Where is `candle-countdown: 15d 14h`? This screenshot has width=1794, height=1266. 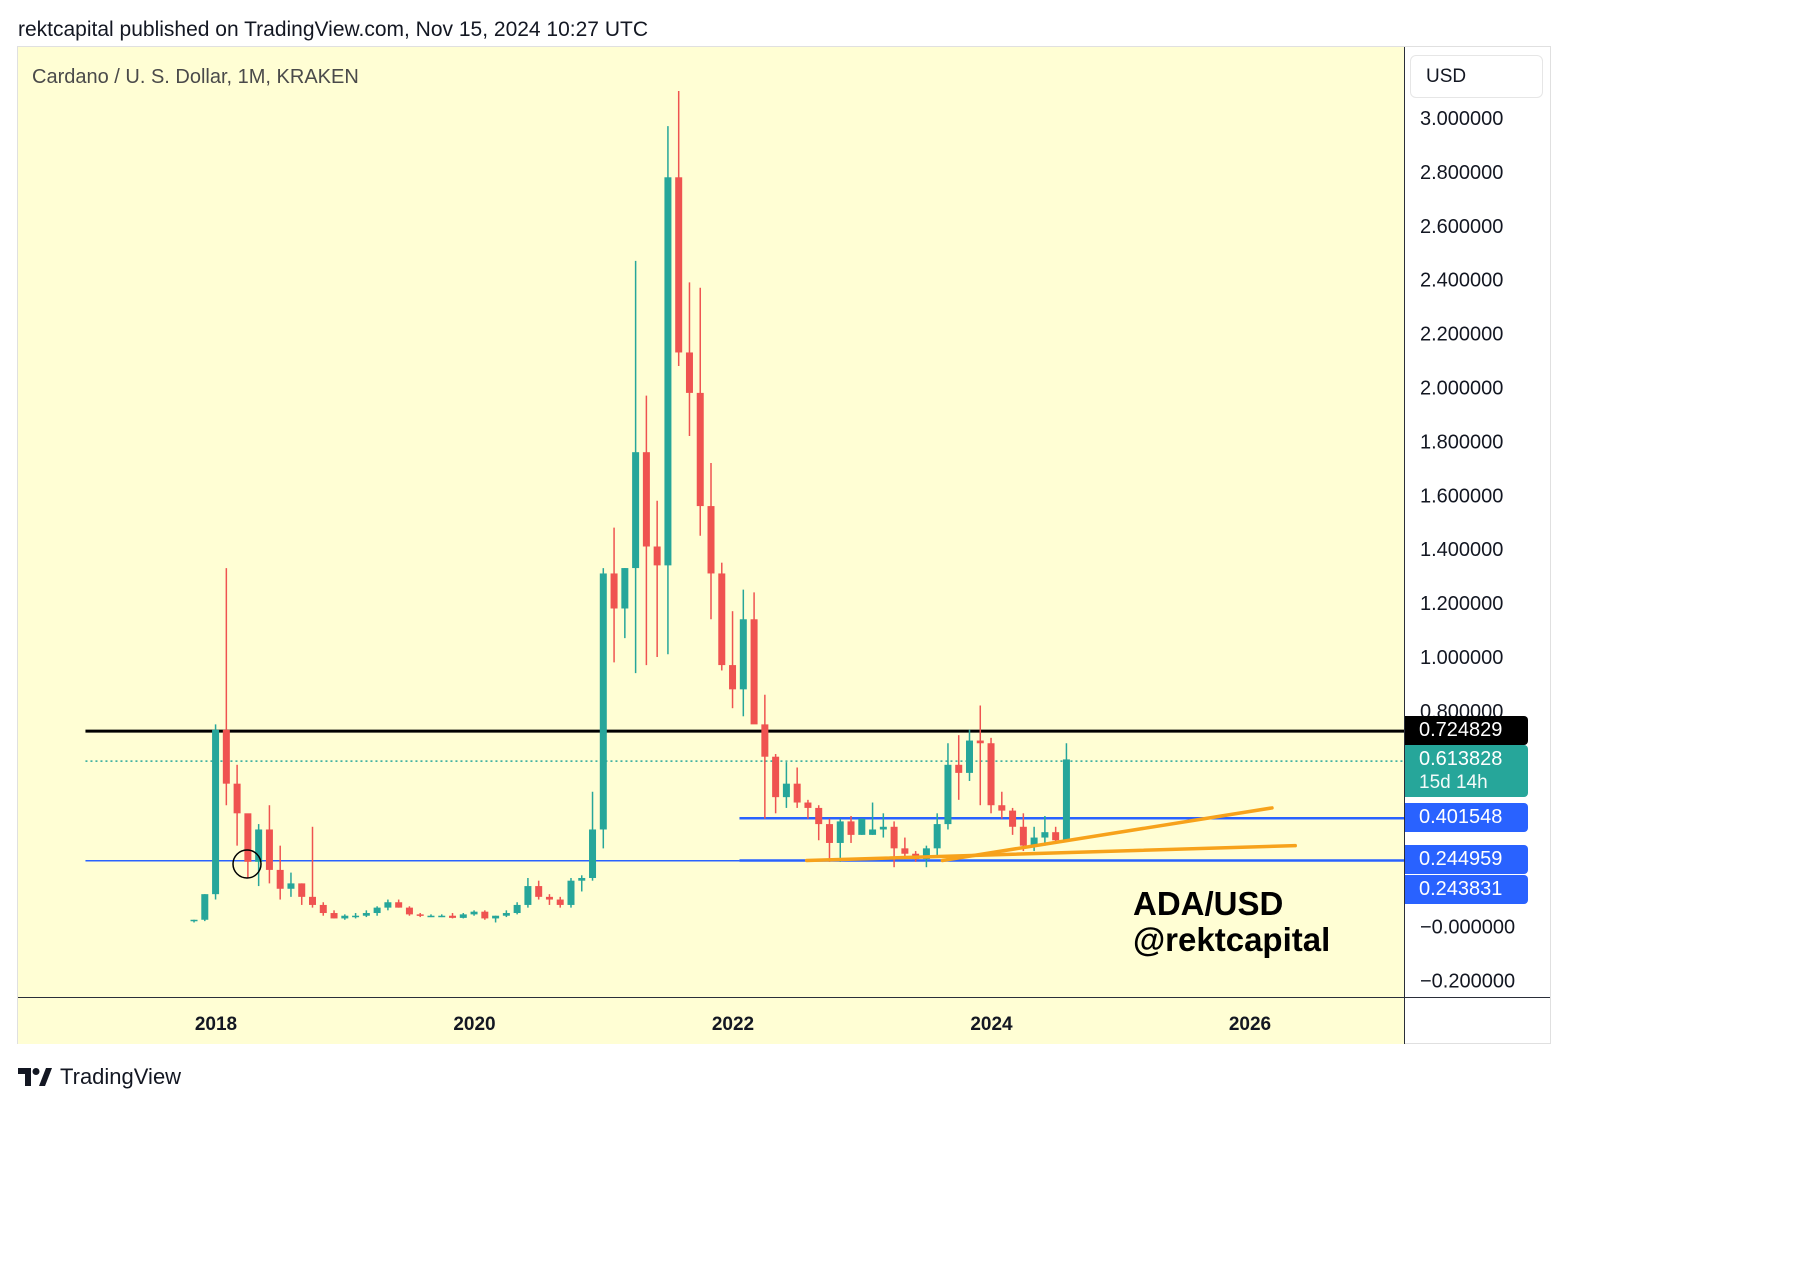
candle-countdown: 15d 14h is located at coordinates (1453, 782).